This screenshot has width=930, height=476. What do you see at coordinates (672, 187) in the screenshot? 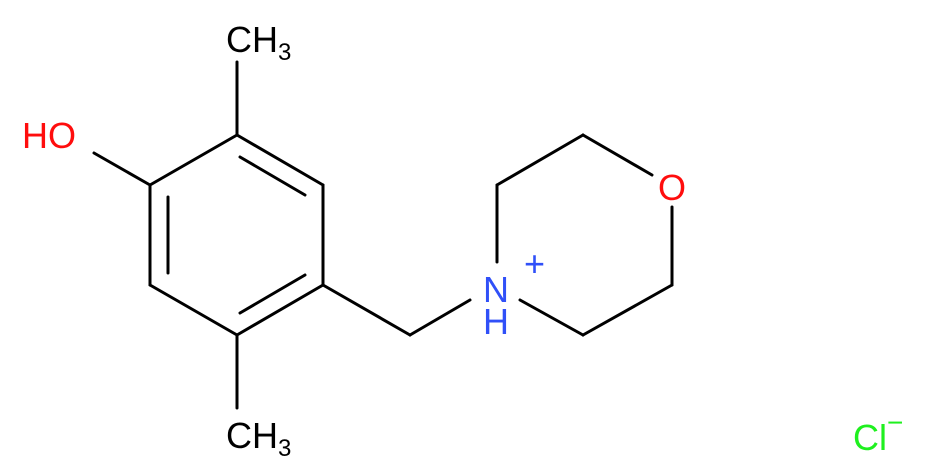
I see `oxygen-label: O` at bounding box center [672, 187].